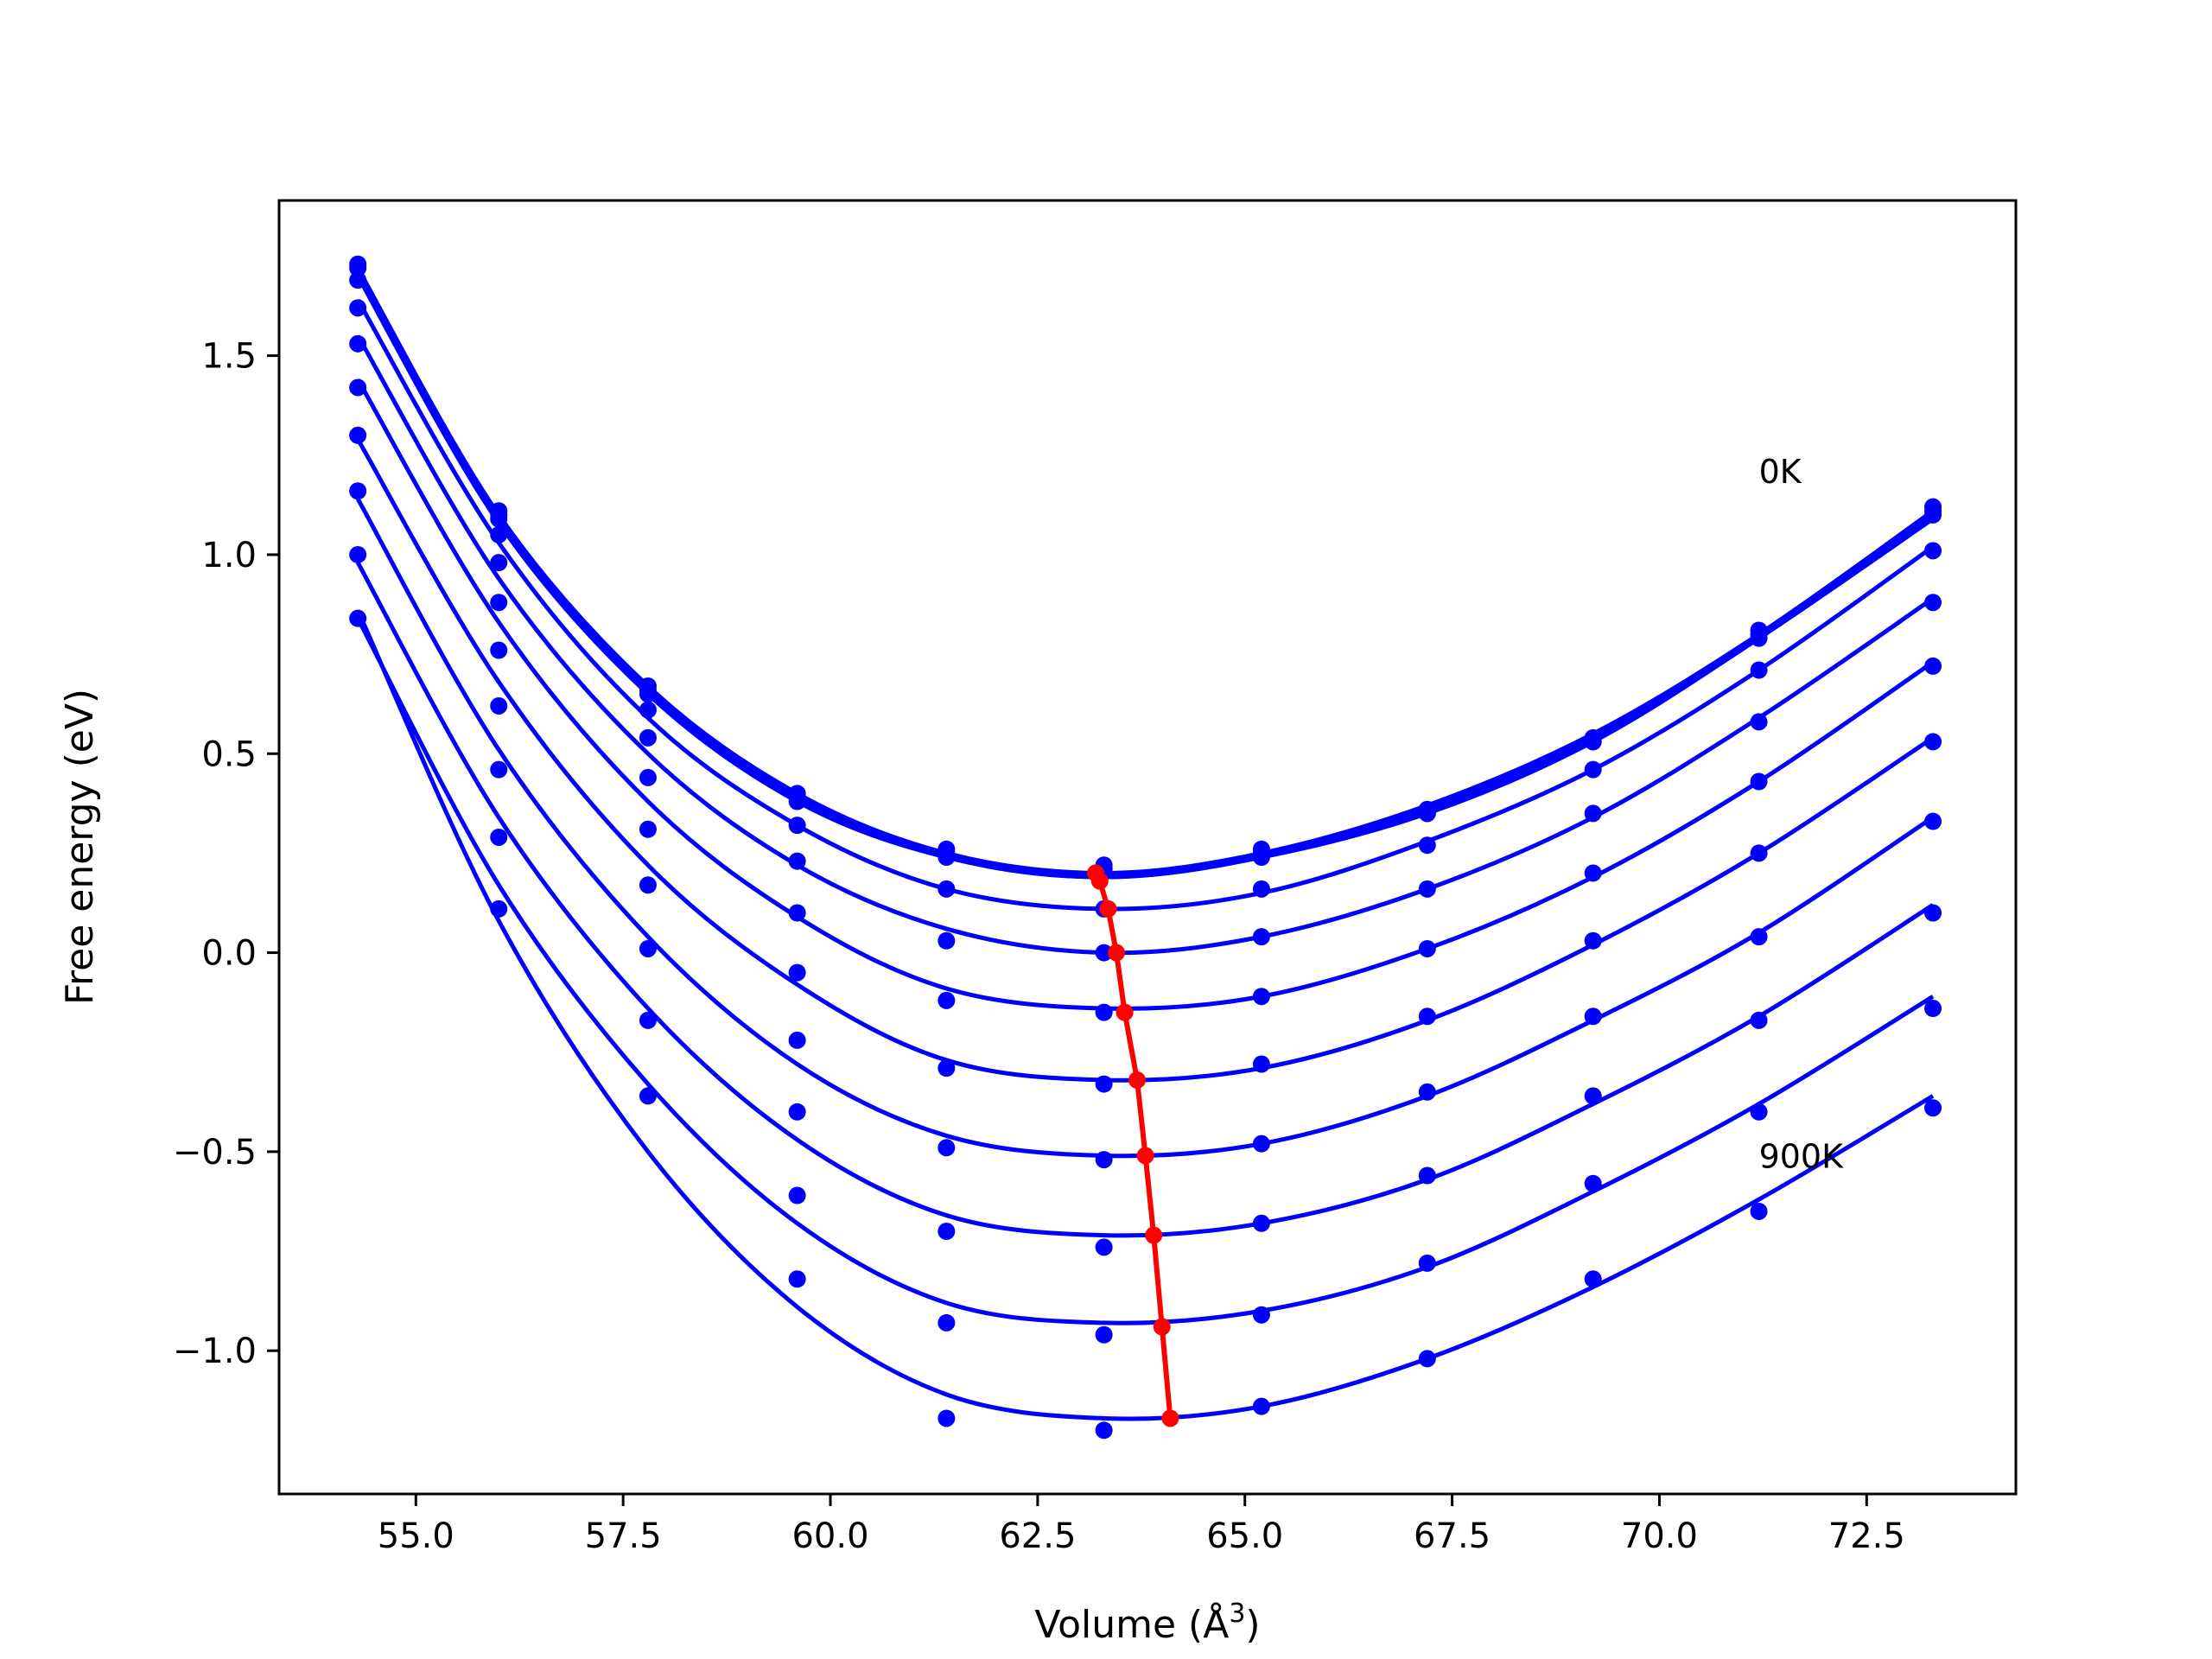 This screenshot has height=1659, width=2212. I want to click on x-tick-label: 60.0, so click(829, 1536).